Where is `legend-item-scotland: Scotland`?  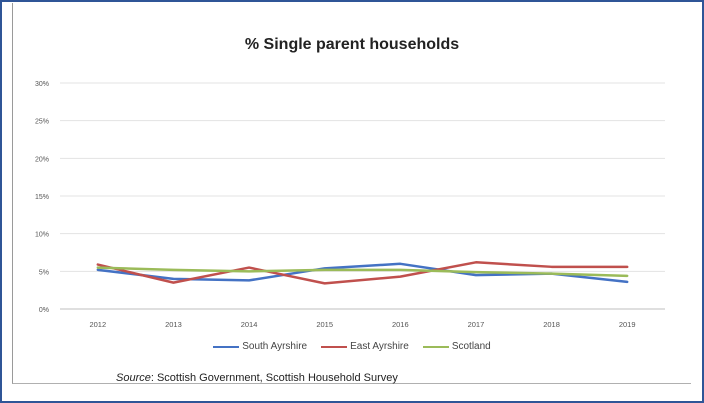 legend-item-scotland: Scotland is located at coordinates (456, 346).